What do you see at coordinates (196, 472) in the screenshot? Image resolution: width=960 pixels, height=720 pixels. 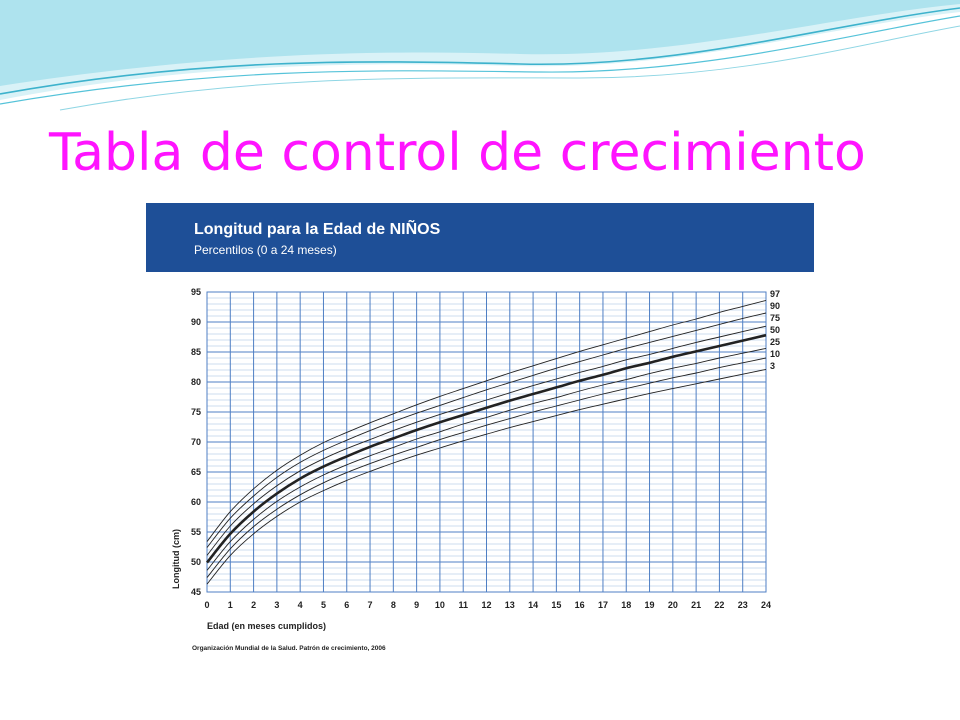 I see `y-tick-label: 65` at bounding box center [196, 472].